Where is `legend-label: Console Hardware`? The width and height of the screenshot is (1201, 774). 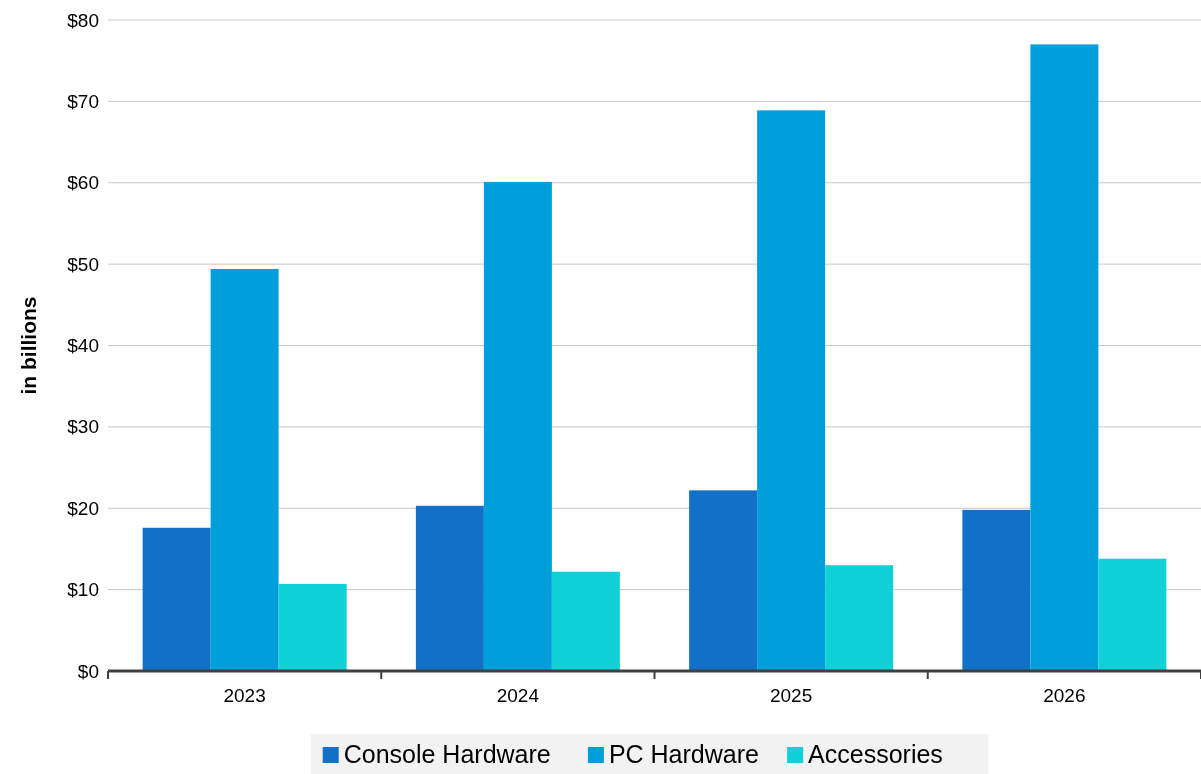
legend-label: Console Hardware is located at coordinates (447, 754).